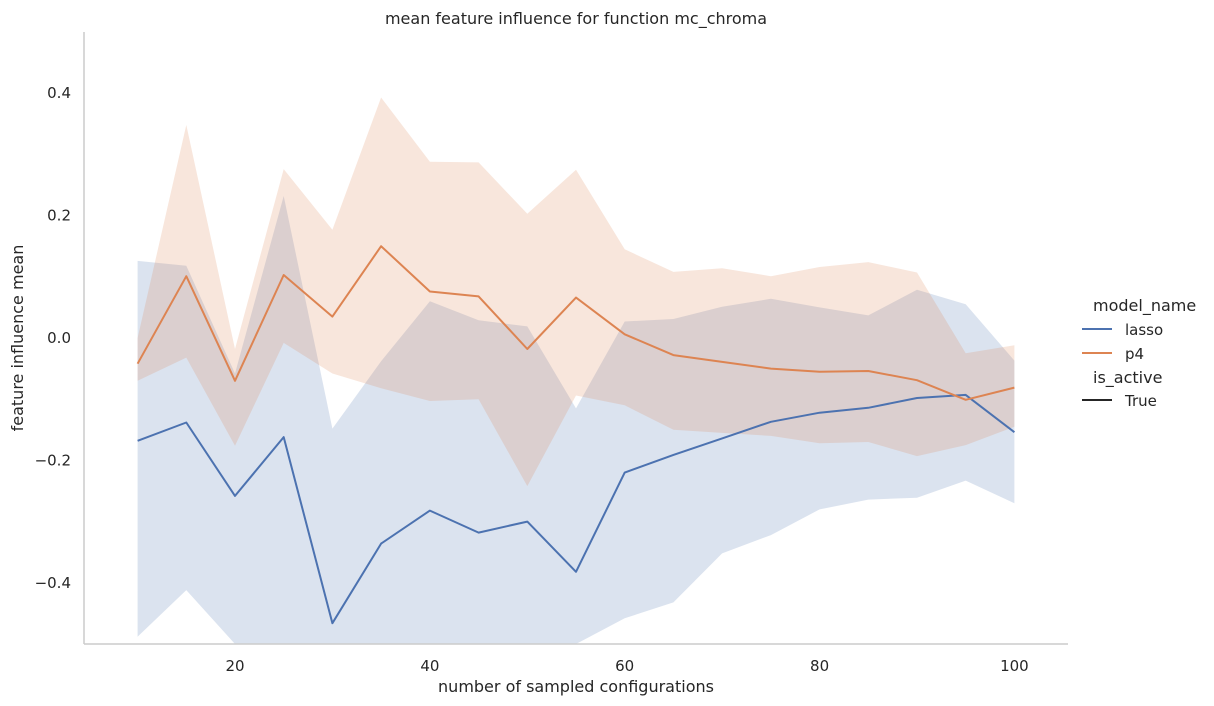 The height and width of the screenshot is (706, 1214). Describe the element at coordinates (53, 460) in the screenshot. I see `y-tick-label: −0.2` at that location.